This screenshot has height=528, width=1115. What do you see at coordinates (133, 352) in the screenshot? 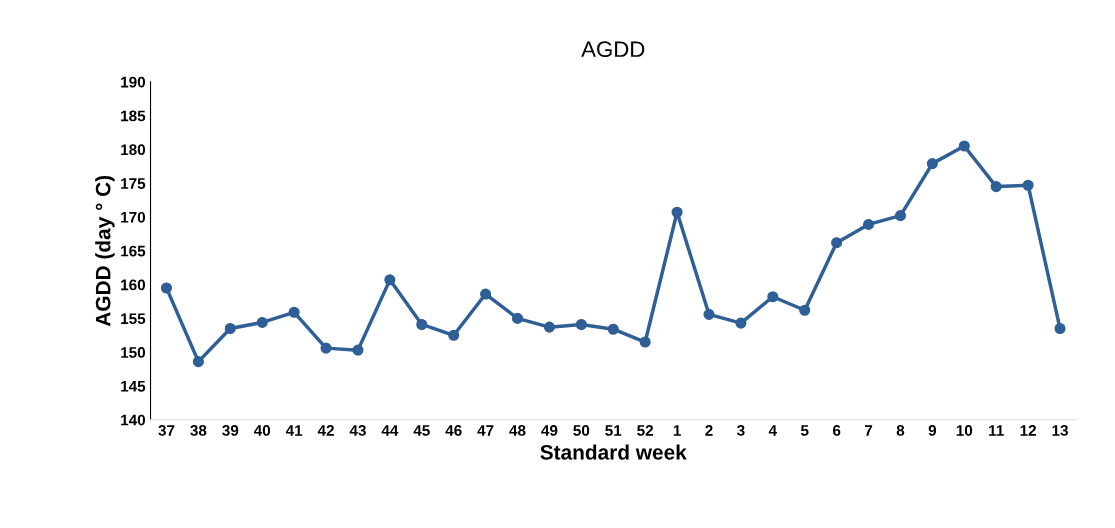
I see `y-tick-label: 150` at bounding box center [133, 352].